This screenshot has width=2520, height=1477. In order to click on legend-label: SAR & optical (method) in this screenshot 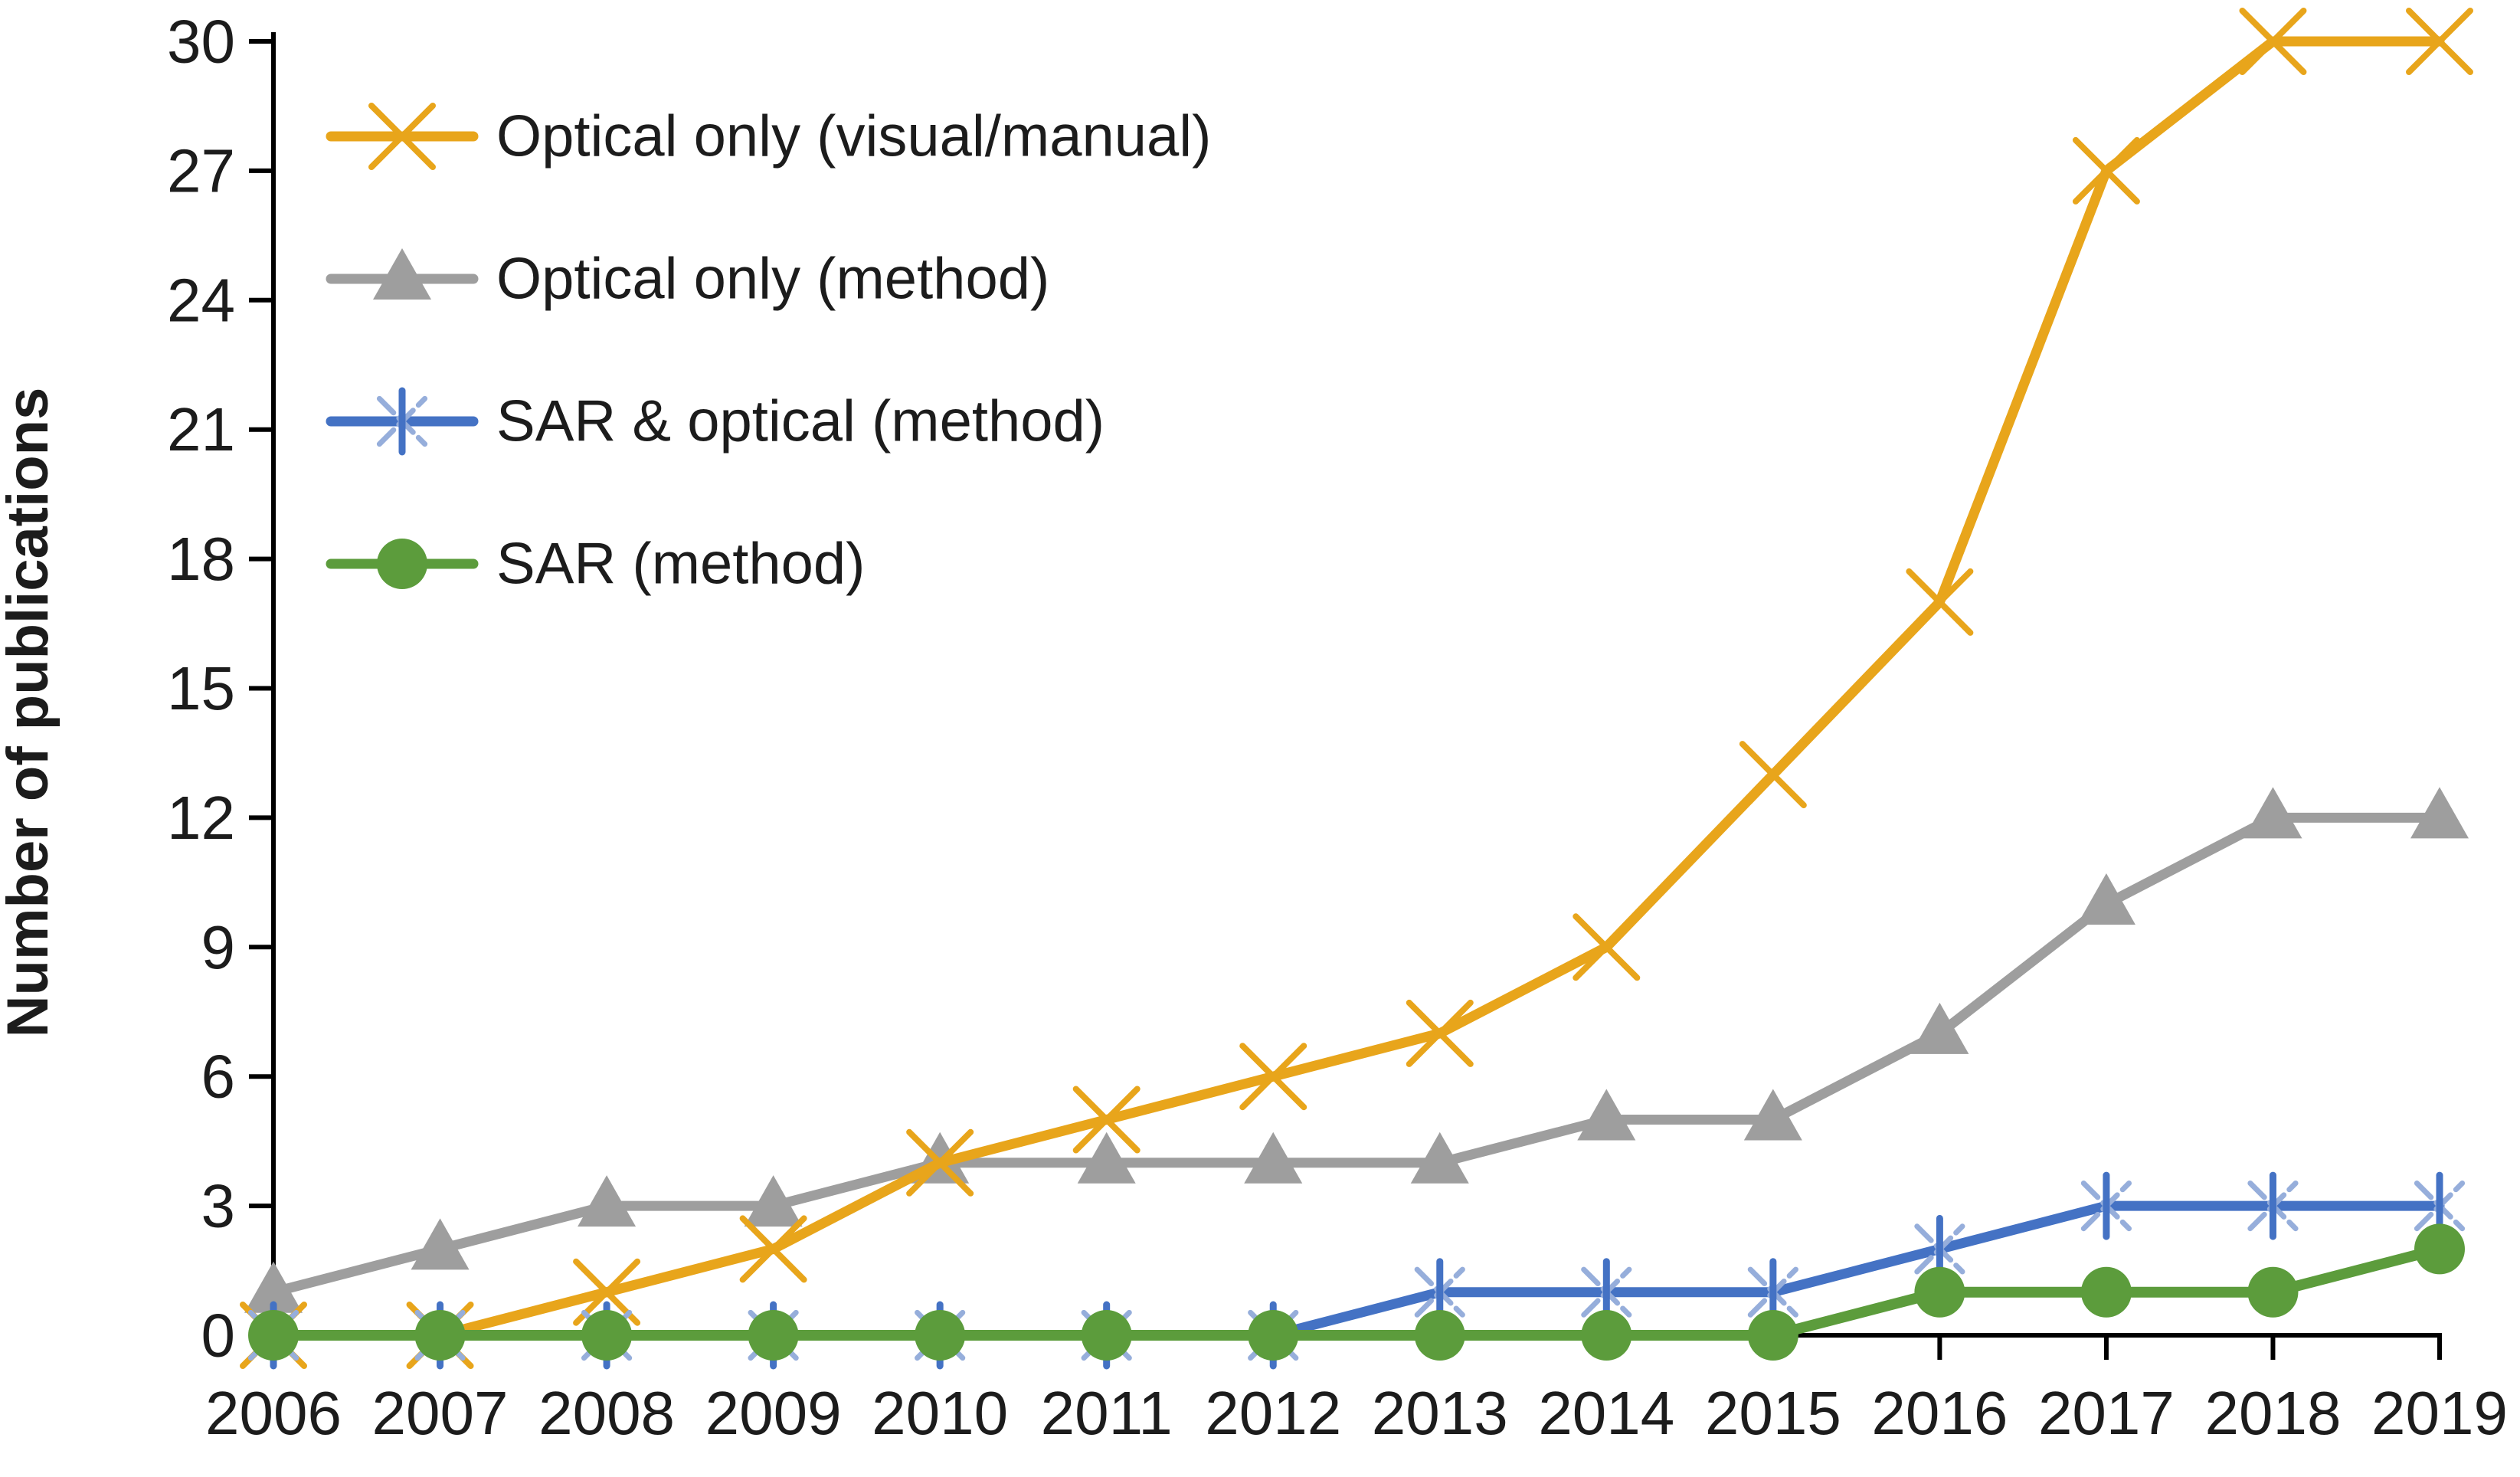, I will do `click(800, 422)`.